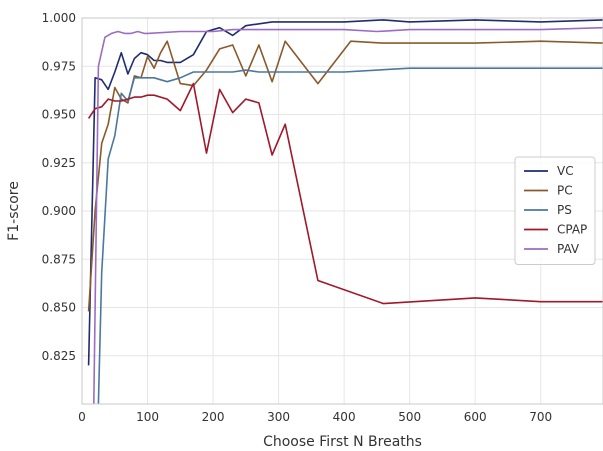 This screenshot has width=603, height=451. Describe the element at coordinates (59, 211) in the screenshot. I see `y-tick-label: 0.900` at that location.